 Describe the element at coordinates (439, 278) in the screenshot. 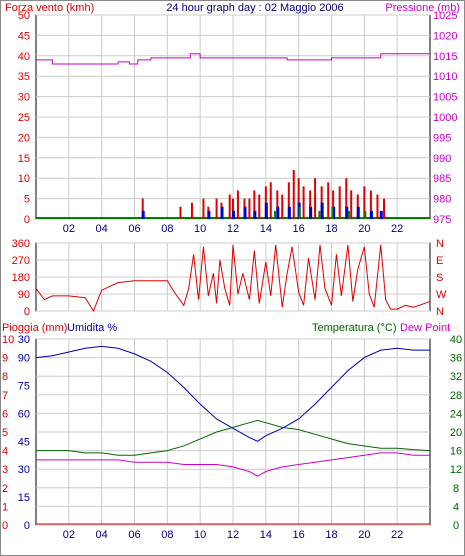

I see `compass-label: S` at that location.